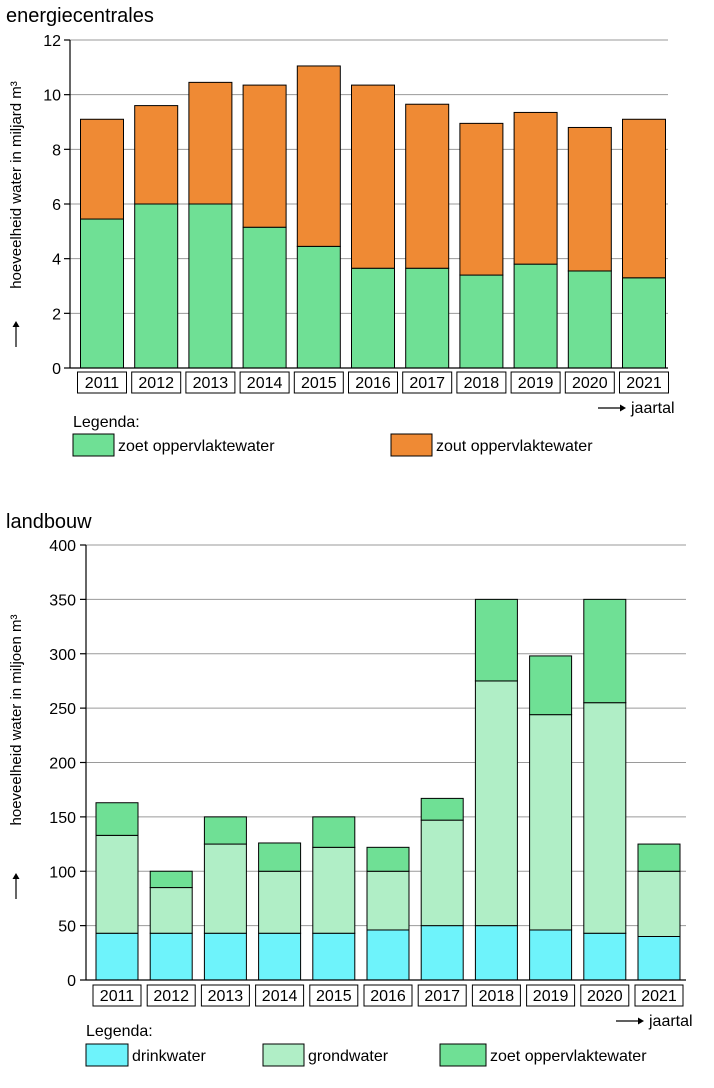  What do you see at coordinates (52, 96) in the screenshot?
I see `energy-y-tick-label: 10` at bounding box center [52, 96].